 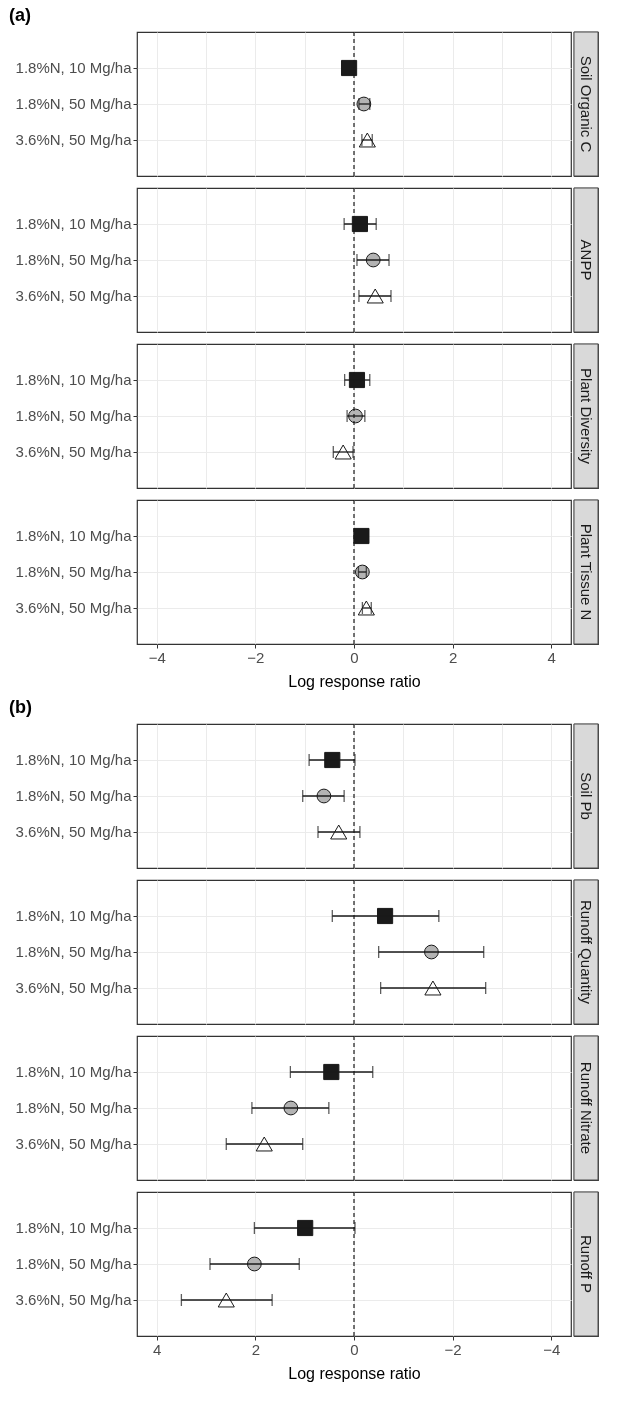 What do you see at coordinates (586, 104) in the screenshot?
I see `text: Soil Organic C` at bounding box center [586, 104].